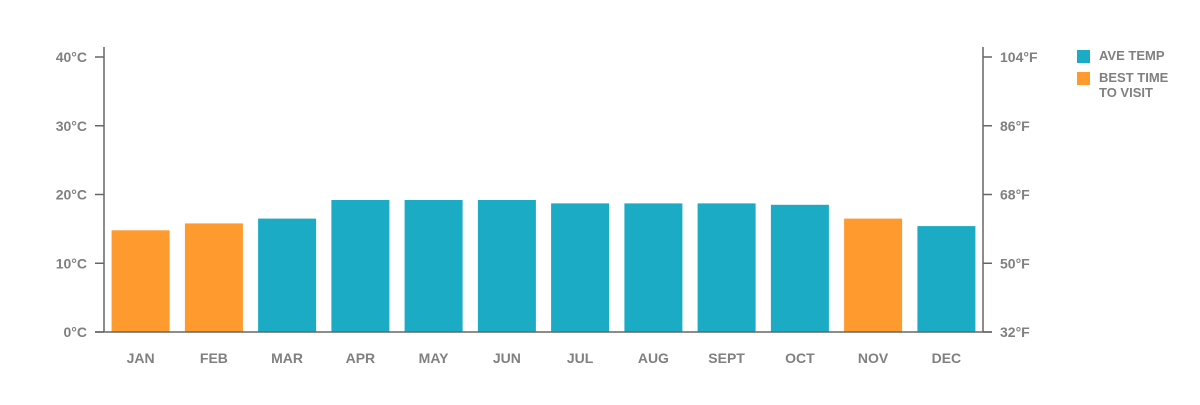  Describe the element at coordinates (287, 275) in the screenshot. I see `bar-mar` at that location.